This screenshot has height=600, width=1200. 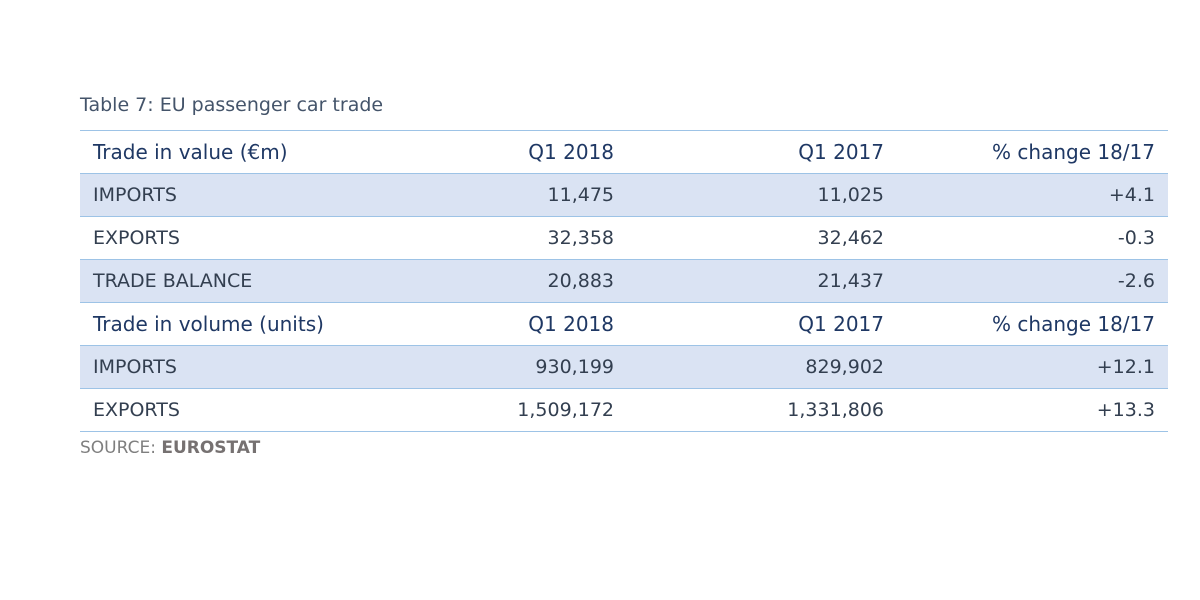 What do you see at coordinates (1136, 238) in the screenshot?
I see `table-cell: -0.3` at bounding box center [1136, 238].